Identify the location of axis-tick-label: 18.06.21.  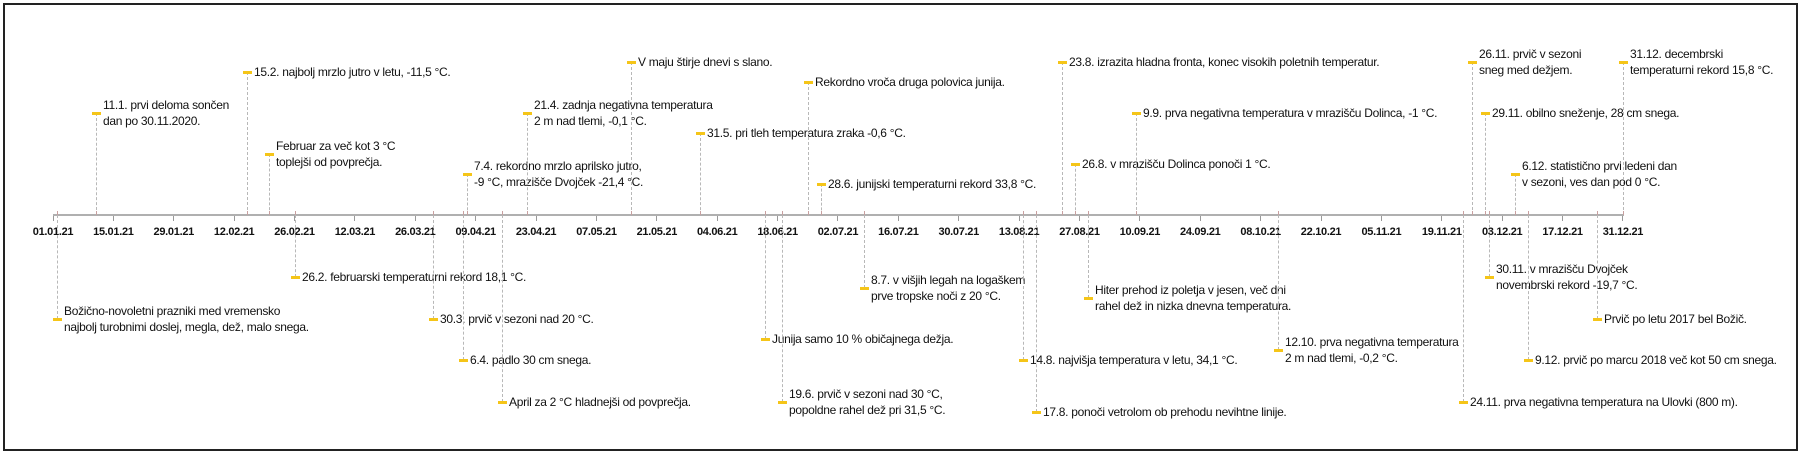
(777, 232).